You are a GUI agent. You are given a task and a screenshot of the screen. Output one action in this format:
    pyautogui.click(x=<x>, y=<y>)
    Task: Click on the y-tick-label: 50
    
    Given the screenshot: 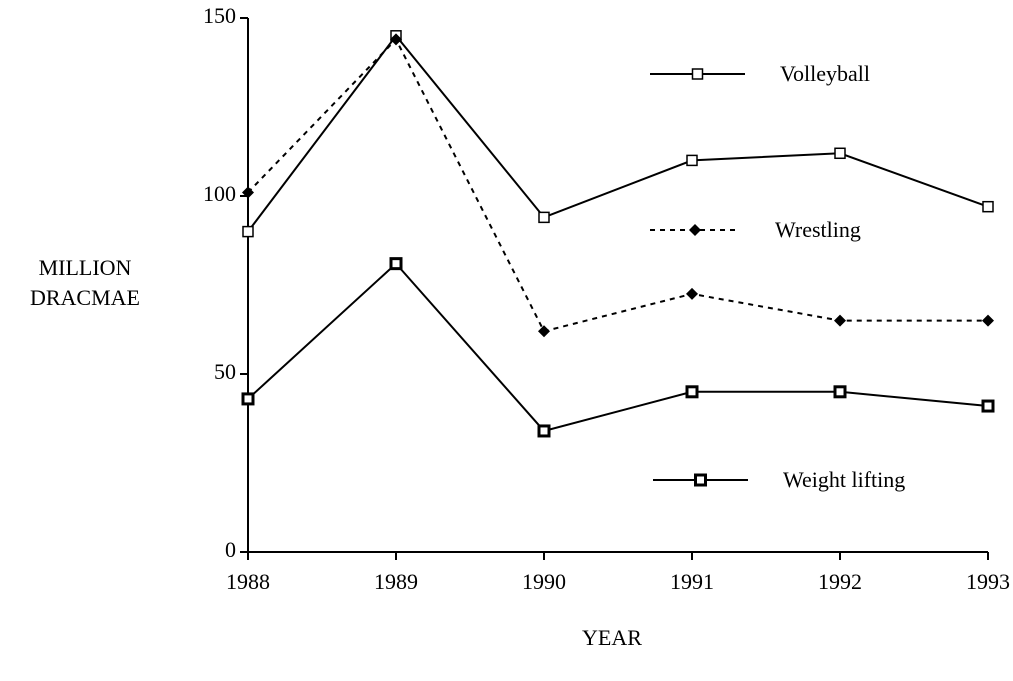 What is the action you would take?
    pyautogui.click(x=225, y=371)
    